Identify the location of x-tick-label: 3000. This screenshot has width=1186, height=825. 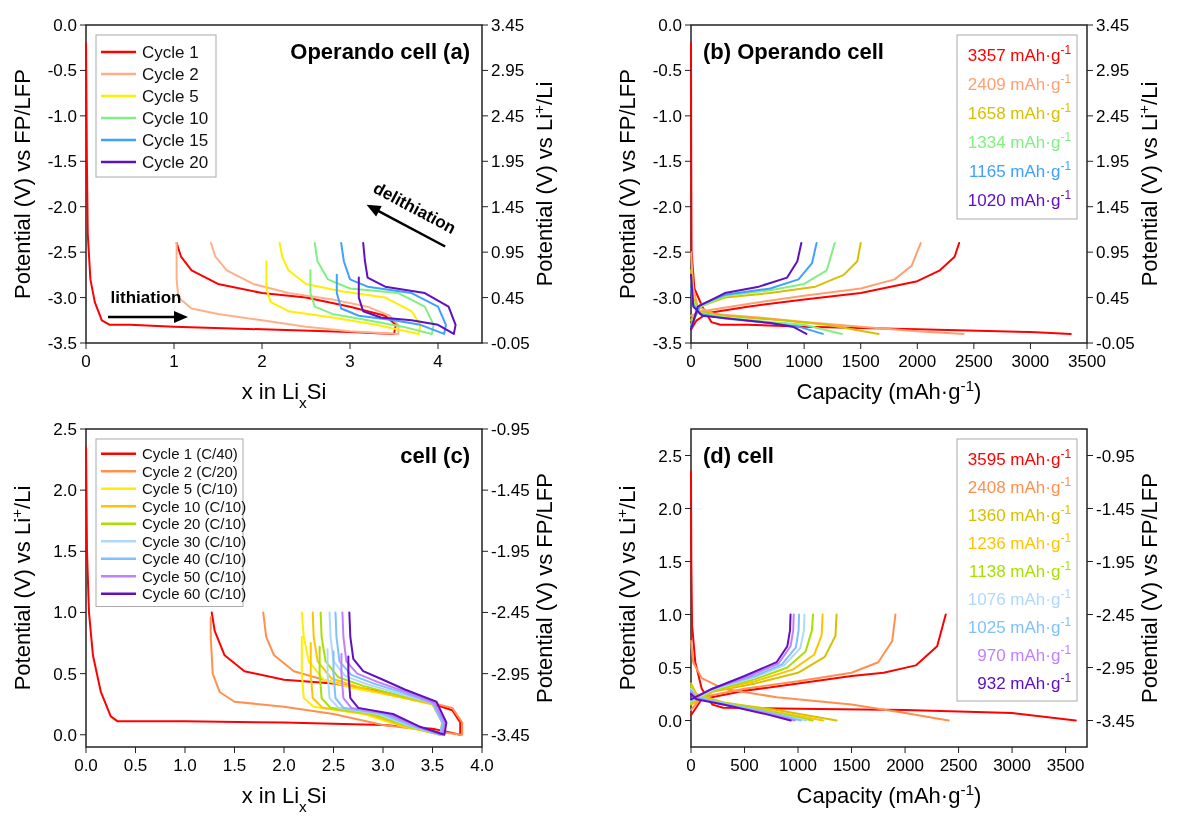
(1030, 361).